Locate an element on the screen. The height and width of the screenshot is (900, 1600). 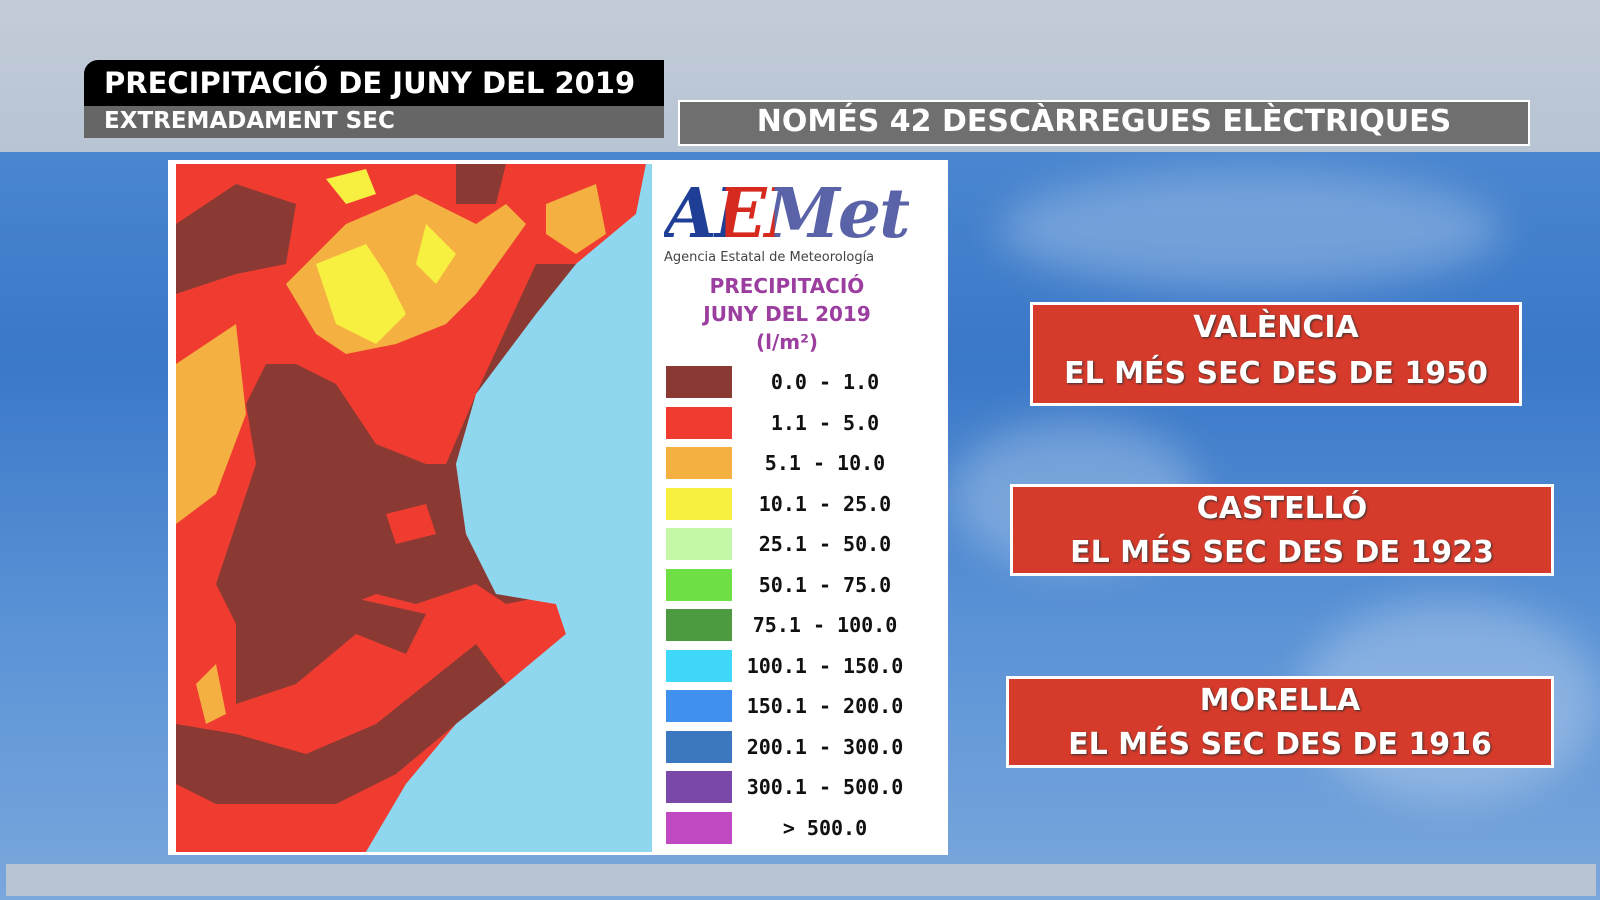
legend-item: 10.1 - 25.0 is located at coordinates (796, 504).